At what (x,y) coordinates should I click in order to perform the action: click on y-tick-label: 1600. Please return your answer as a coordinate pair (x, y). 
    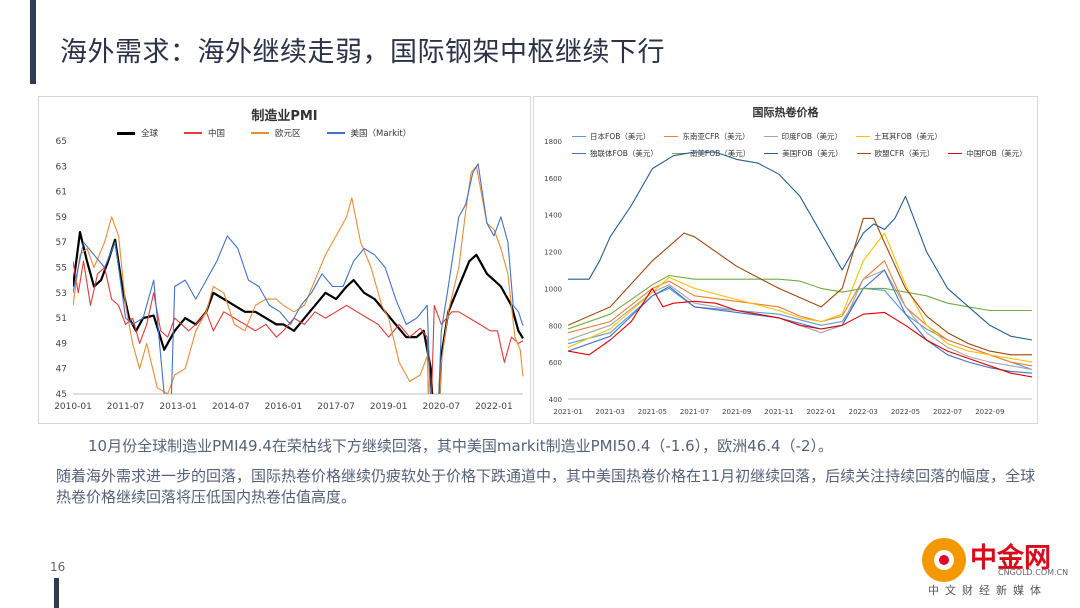
    Looking at the image, I should click on (553, 179).